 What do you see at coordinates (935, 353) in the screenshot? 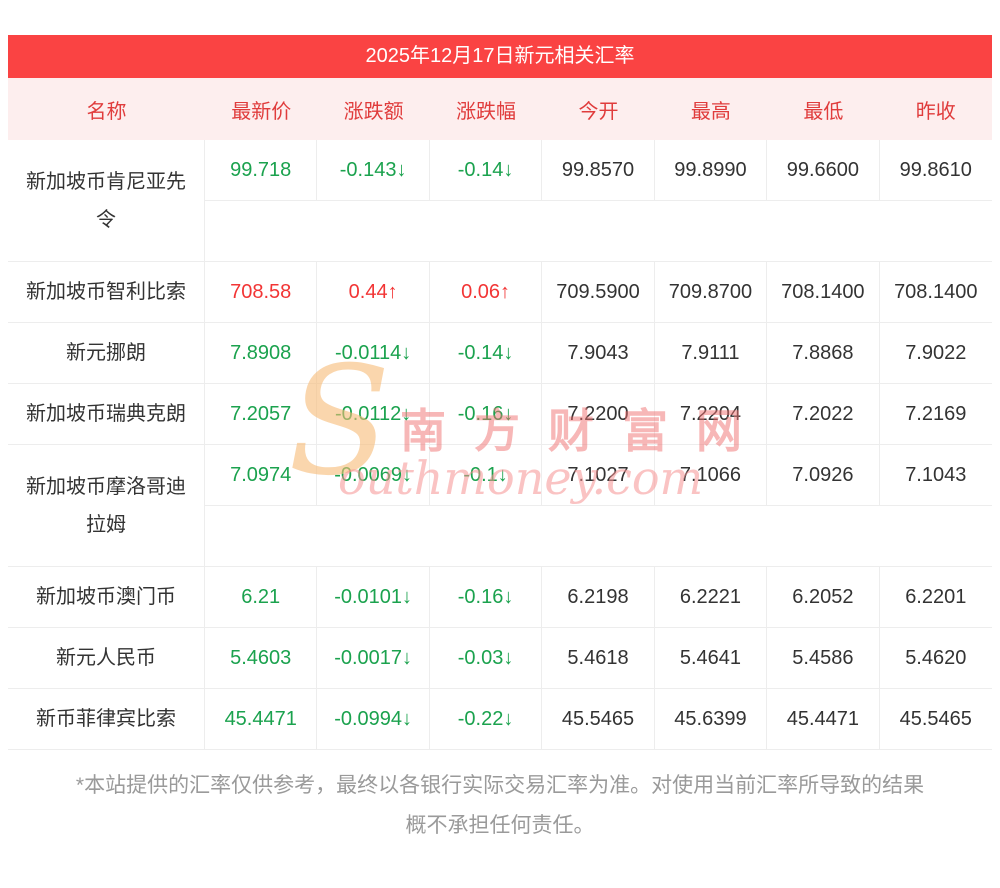
I see `prev-close-cell: 7.9022` at bounding box center [935, 353].